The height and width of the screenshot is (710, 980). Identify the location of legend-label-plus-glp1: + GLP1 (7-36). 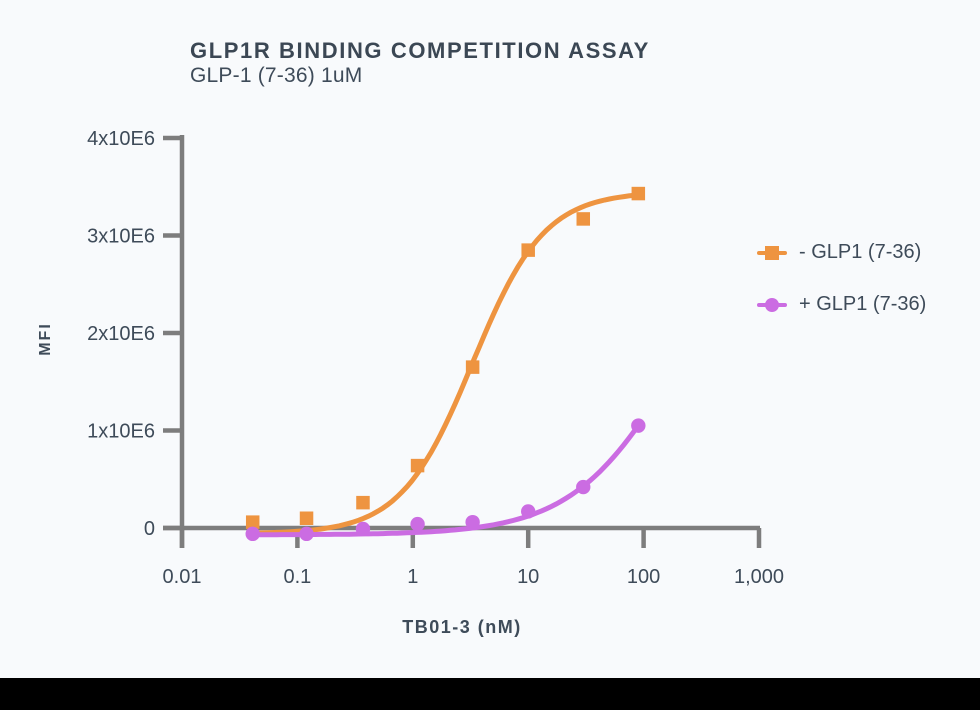
(863, 304).